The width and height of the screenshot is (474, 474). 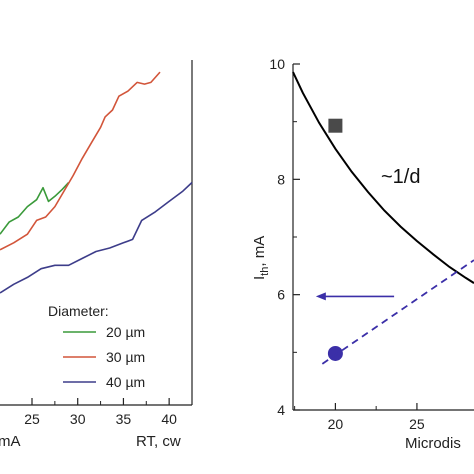 What do you see at coordinates (32, 419) in the screenshot?
I see `left-x-tick-label: 25` at bounding box center [32, 419].